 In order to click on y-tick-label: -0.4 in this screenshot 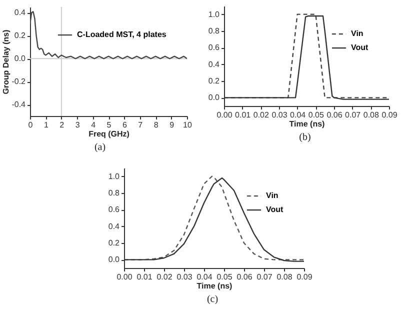, I will do `click(19, 105)`.